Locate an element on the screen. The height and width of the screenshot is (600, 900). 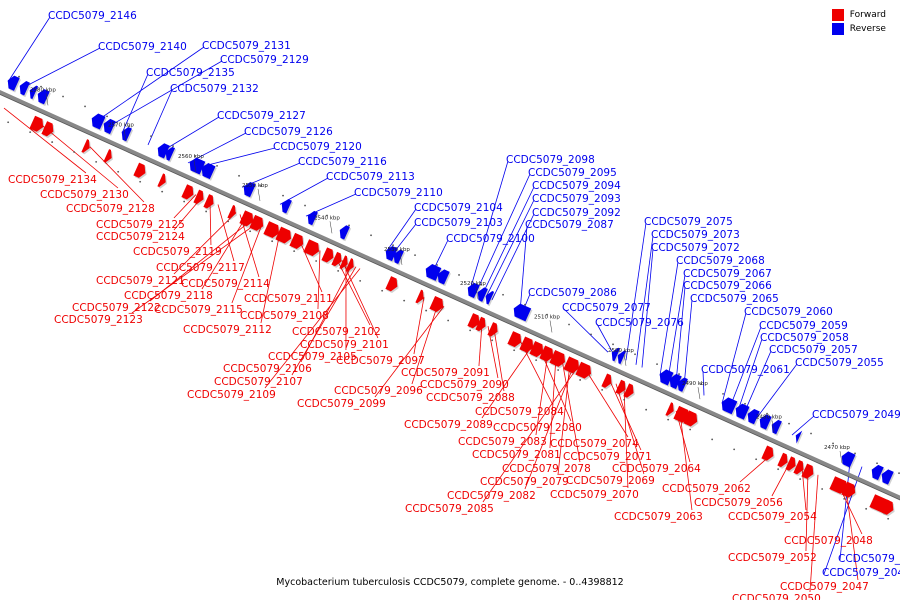
forward-gene-label: CCDC5079_2114 is located at coordinates (225, 284).